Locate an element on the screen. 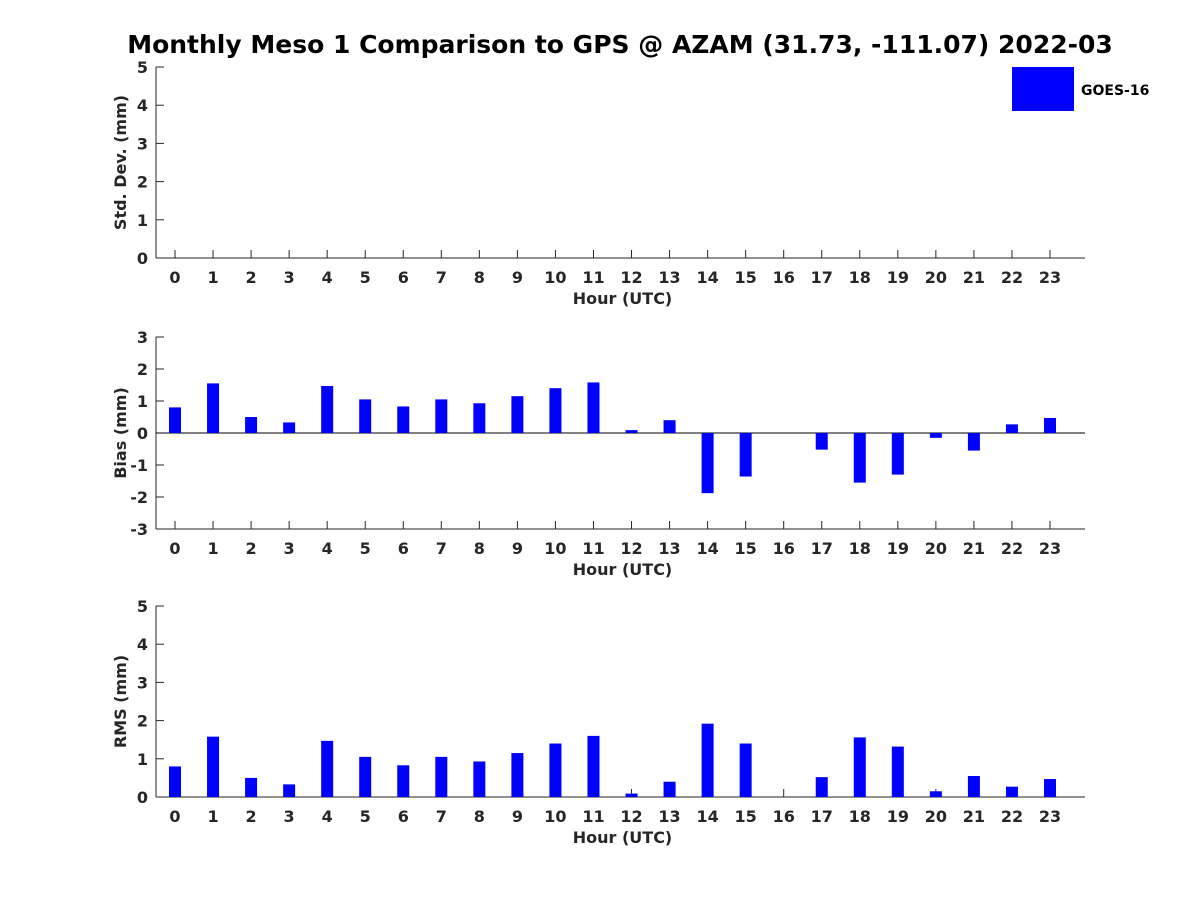  y-tick-label: -1 is located at coordinates (139, 465).